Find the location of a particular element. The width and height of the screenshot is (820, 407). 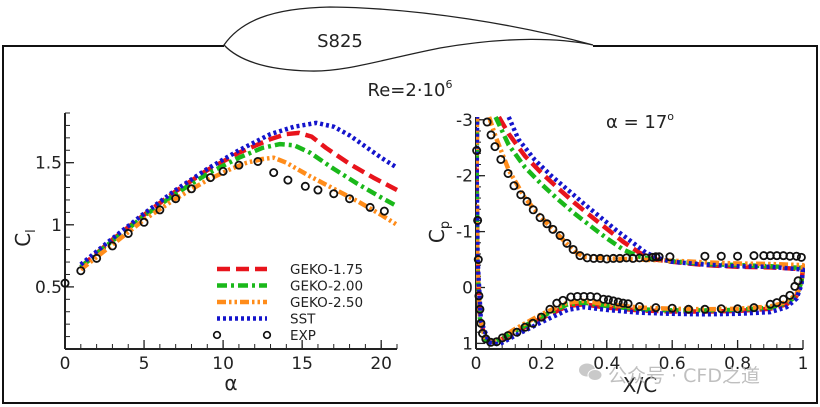

x-tick-label: 15 is located at coordinates (302, 364).